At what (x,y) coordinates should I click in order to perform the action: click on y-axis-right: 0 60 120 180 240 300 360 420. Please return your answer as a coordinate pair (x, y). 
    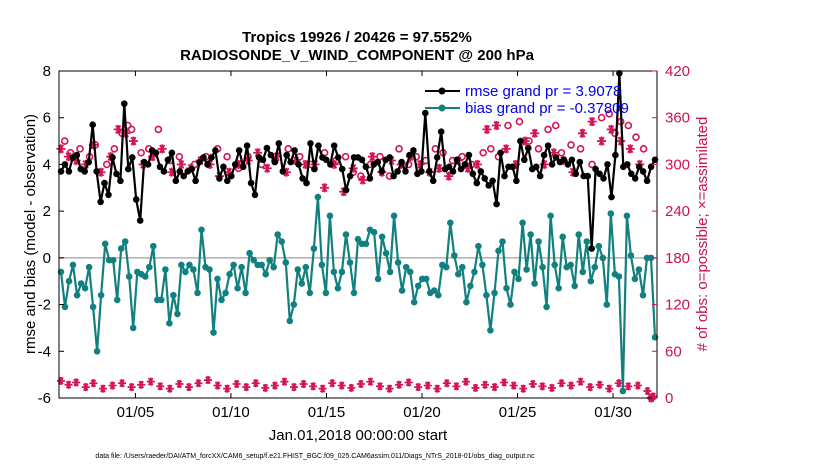
    Looking at the image, I should click on (671, 235).